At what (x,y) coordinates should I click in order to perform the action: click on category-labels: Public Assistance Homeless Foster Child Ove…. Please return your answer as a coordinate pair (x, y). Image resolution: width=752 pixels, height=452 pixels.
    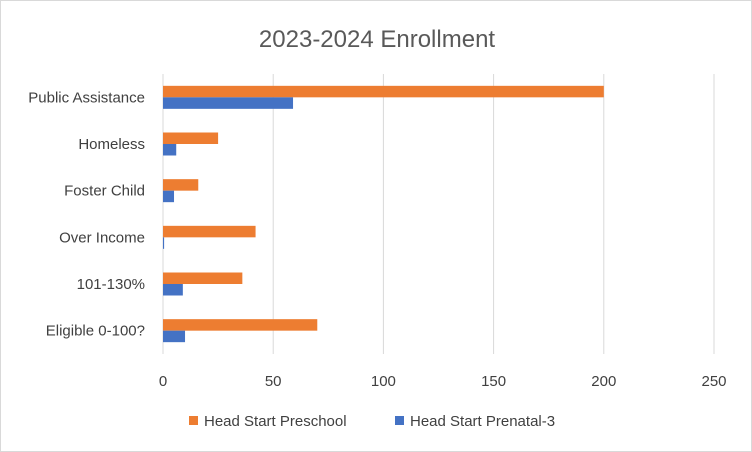
    Looking at the image, I should click on (86, 214).